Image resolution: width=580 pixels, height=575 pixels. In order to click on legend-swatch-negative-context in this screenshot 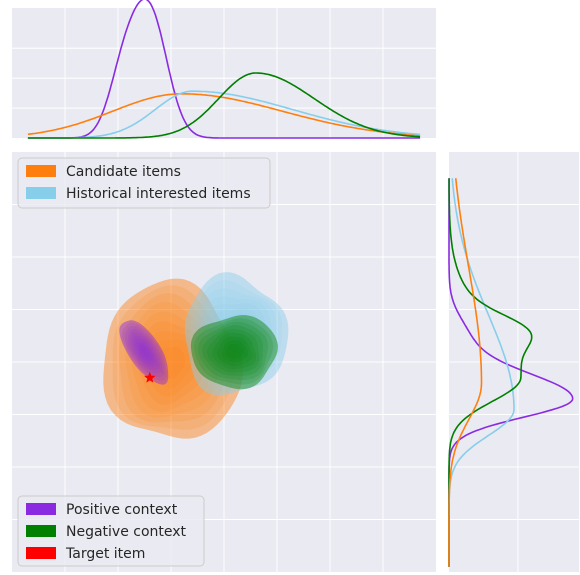, I will do `click(41, 531)`.